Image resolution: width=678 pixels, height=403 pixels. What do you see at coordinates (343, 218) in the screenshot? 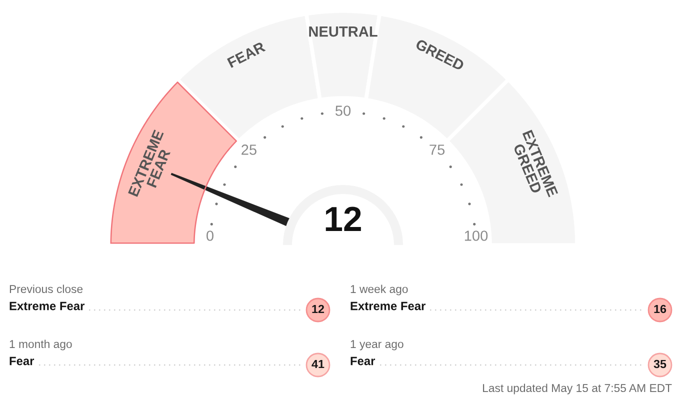
I see `data-label: 12` at bounding box center [343, 218].